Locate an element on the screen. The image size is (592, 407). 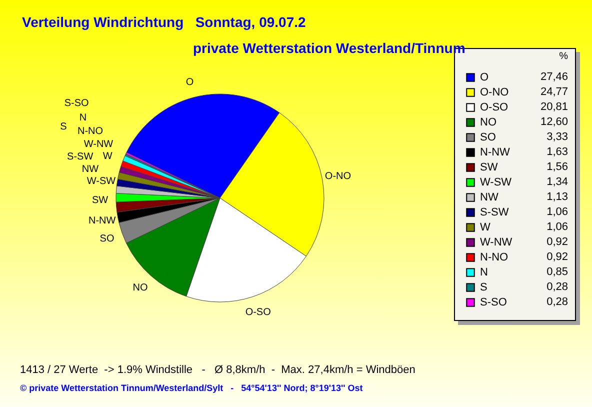
slice-label: SW is located at coordinates (100, 200).